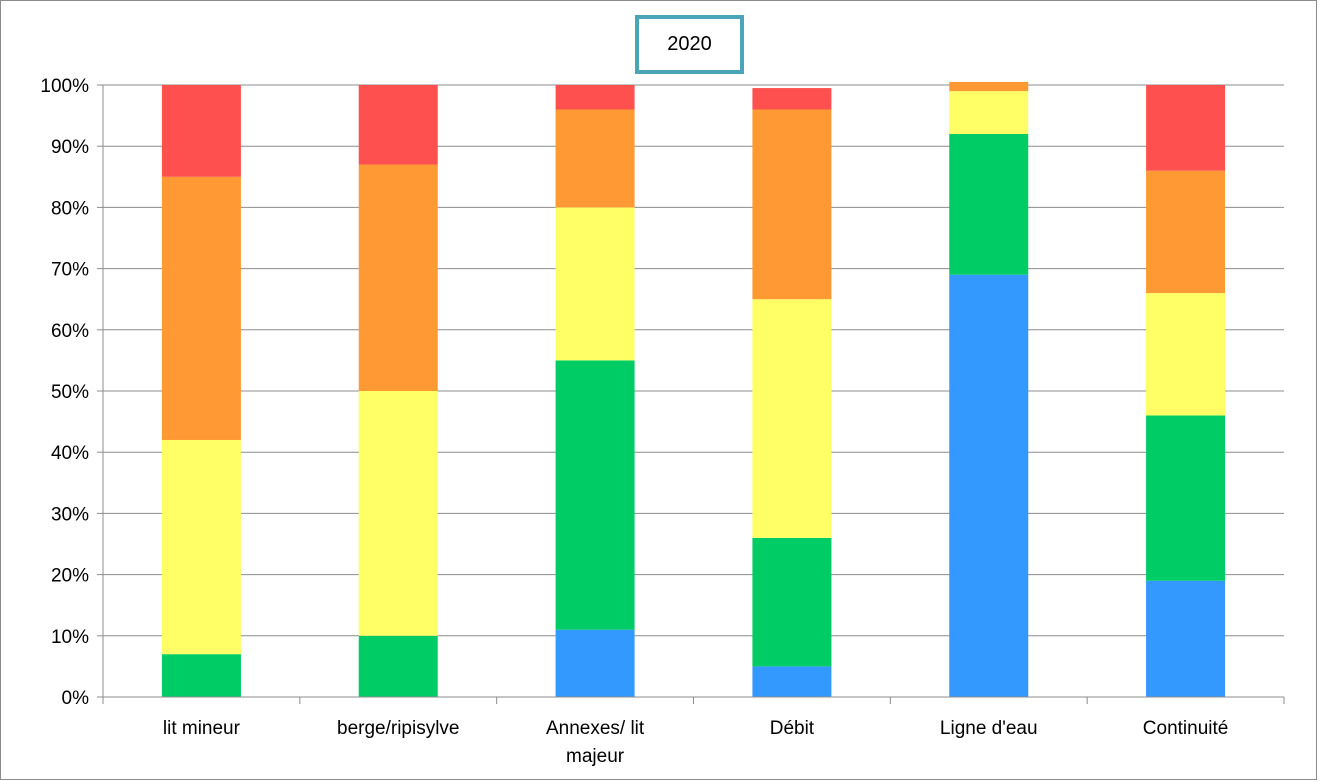 The height and width of the screenshot is (782, 1319). I want to click on x-tick-label: Débit, so click(792, 728).